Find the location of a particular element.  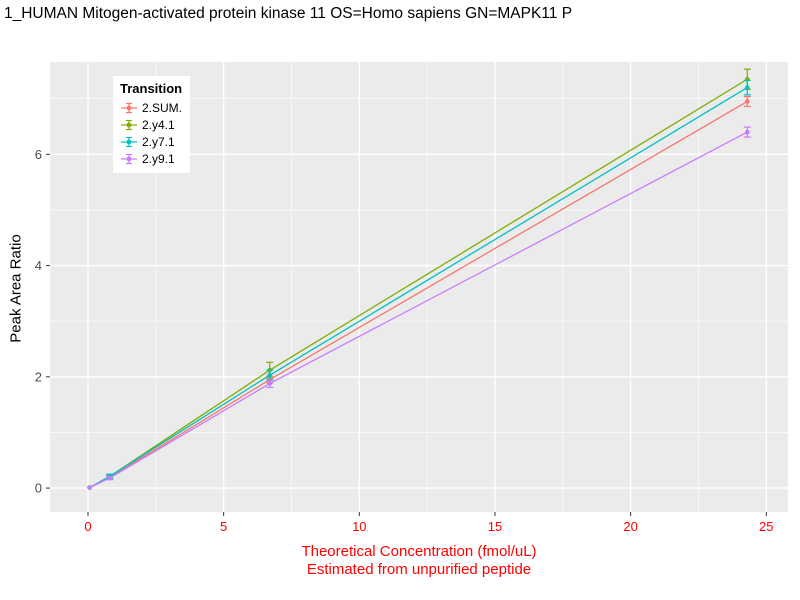

legend-entry: 2.SUM. is located at coordinates (151, 107).